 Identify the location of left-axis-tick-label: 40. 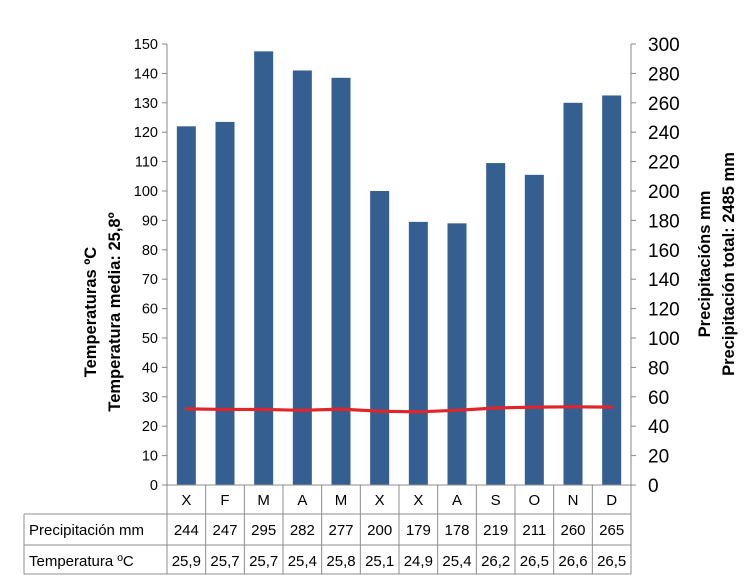
(150, 368).